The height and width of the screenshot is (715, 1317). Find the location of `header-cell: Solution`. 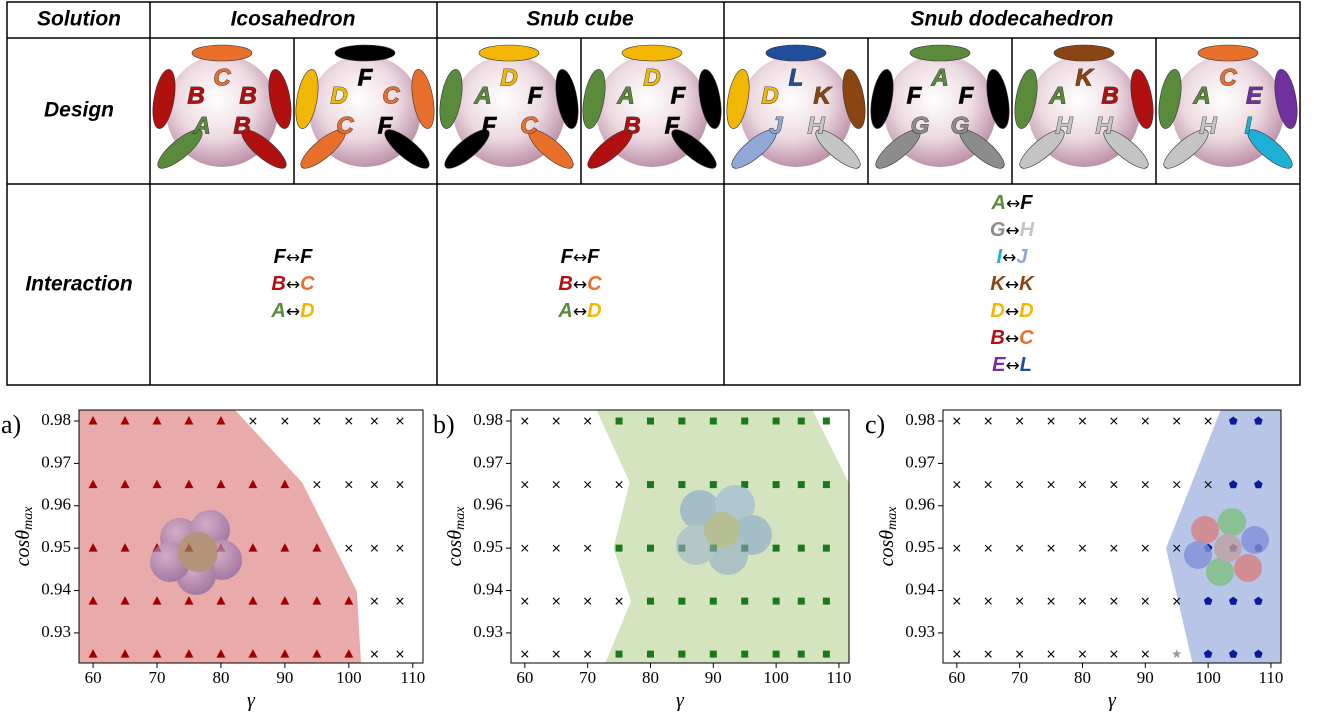

header-cell: Solution is located at coordinates (79, 19).